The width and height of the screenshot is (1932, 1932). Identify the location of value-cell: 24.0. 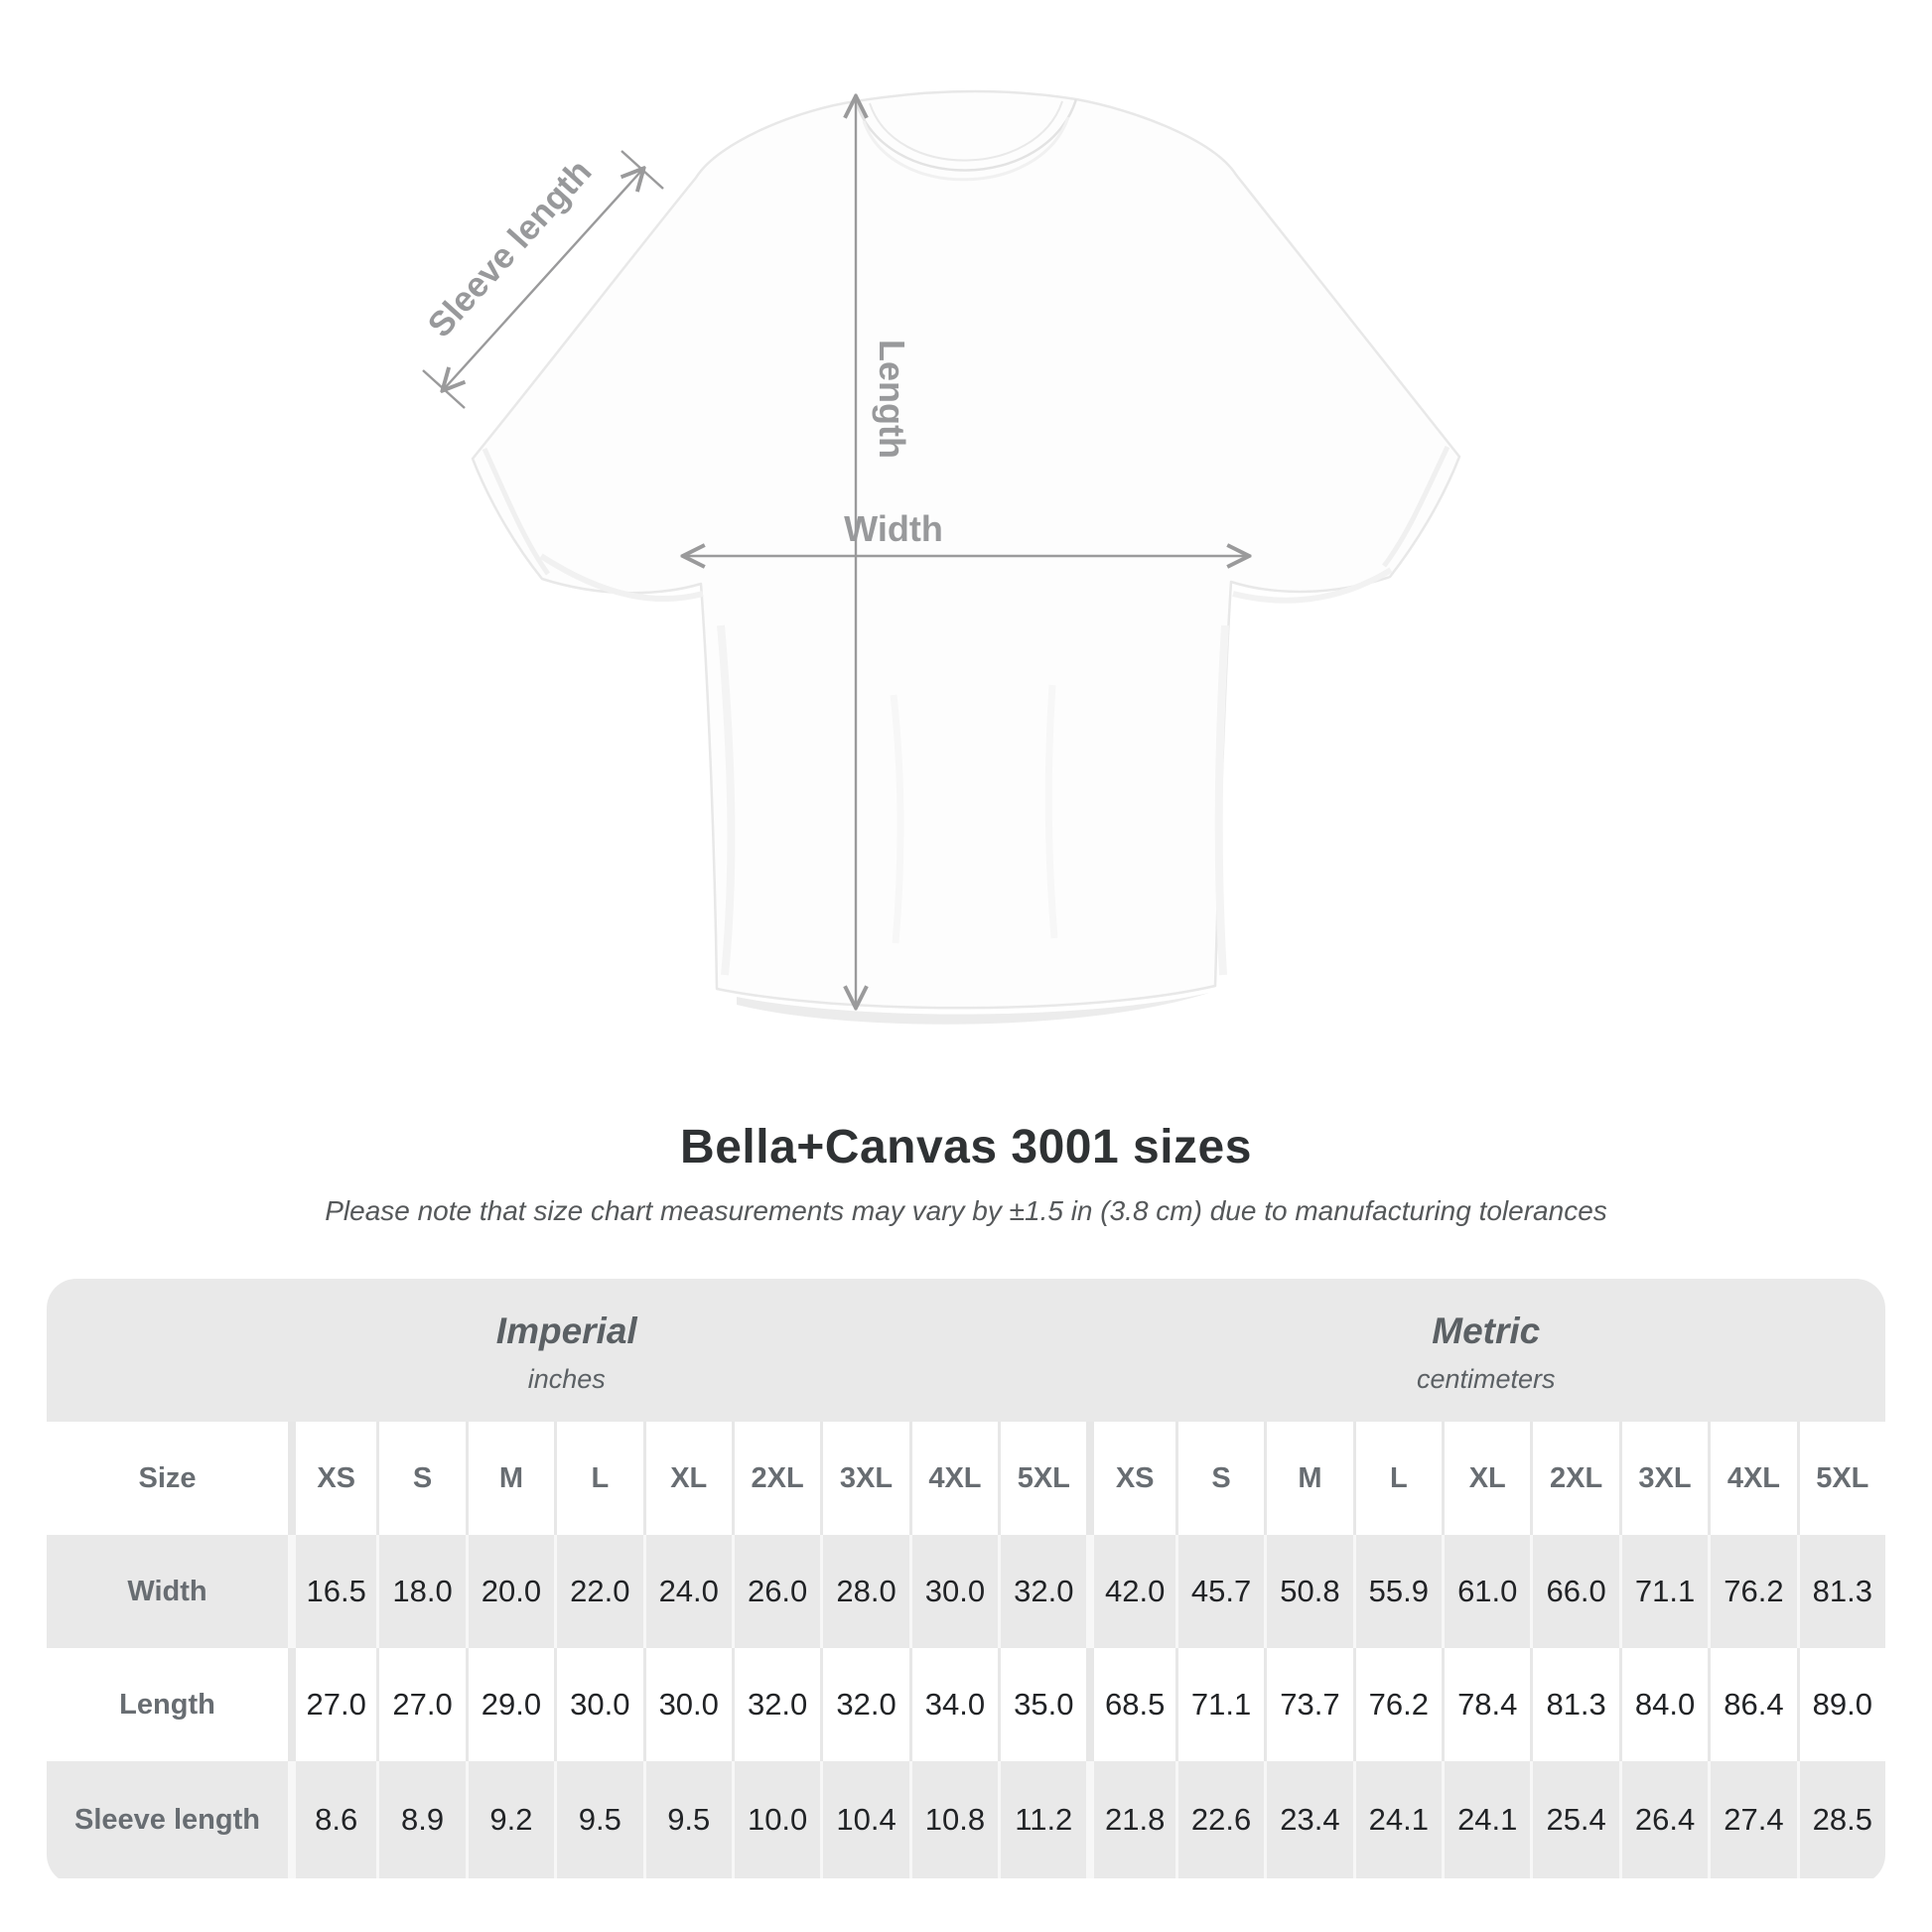
(687, 1592).